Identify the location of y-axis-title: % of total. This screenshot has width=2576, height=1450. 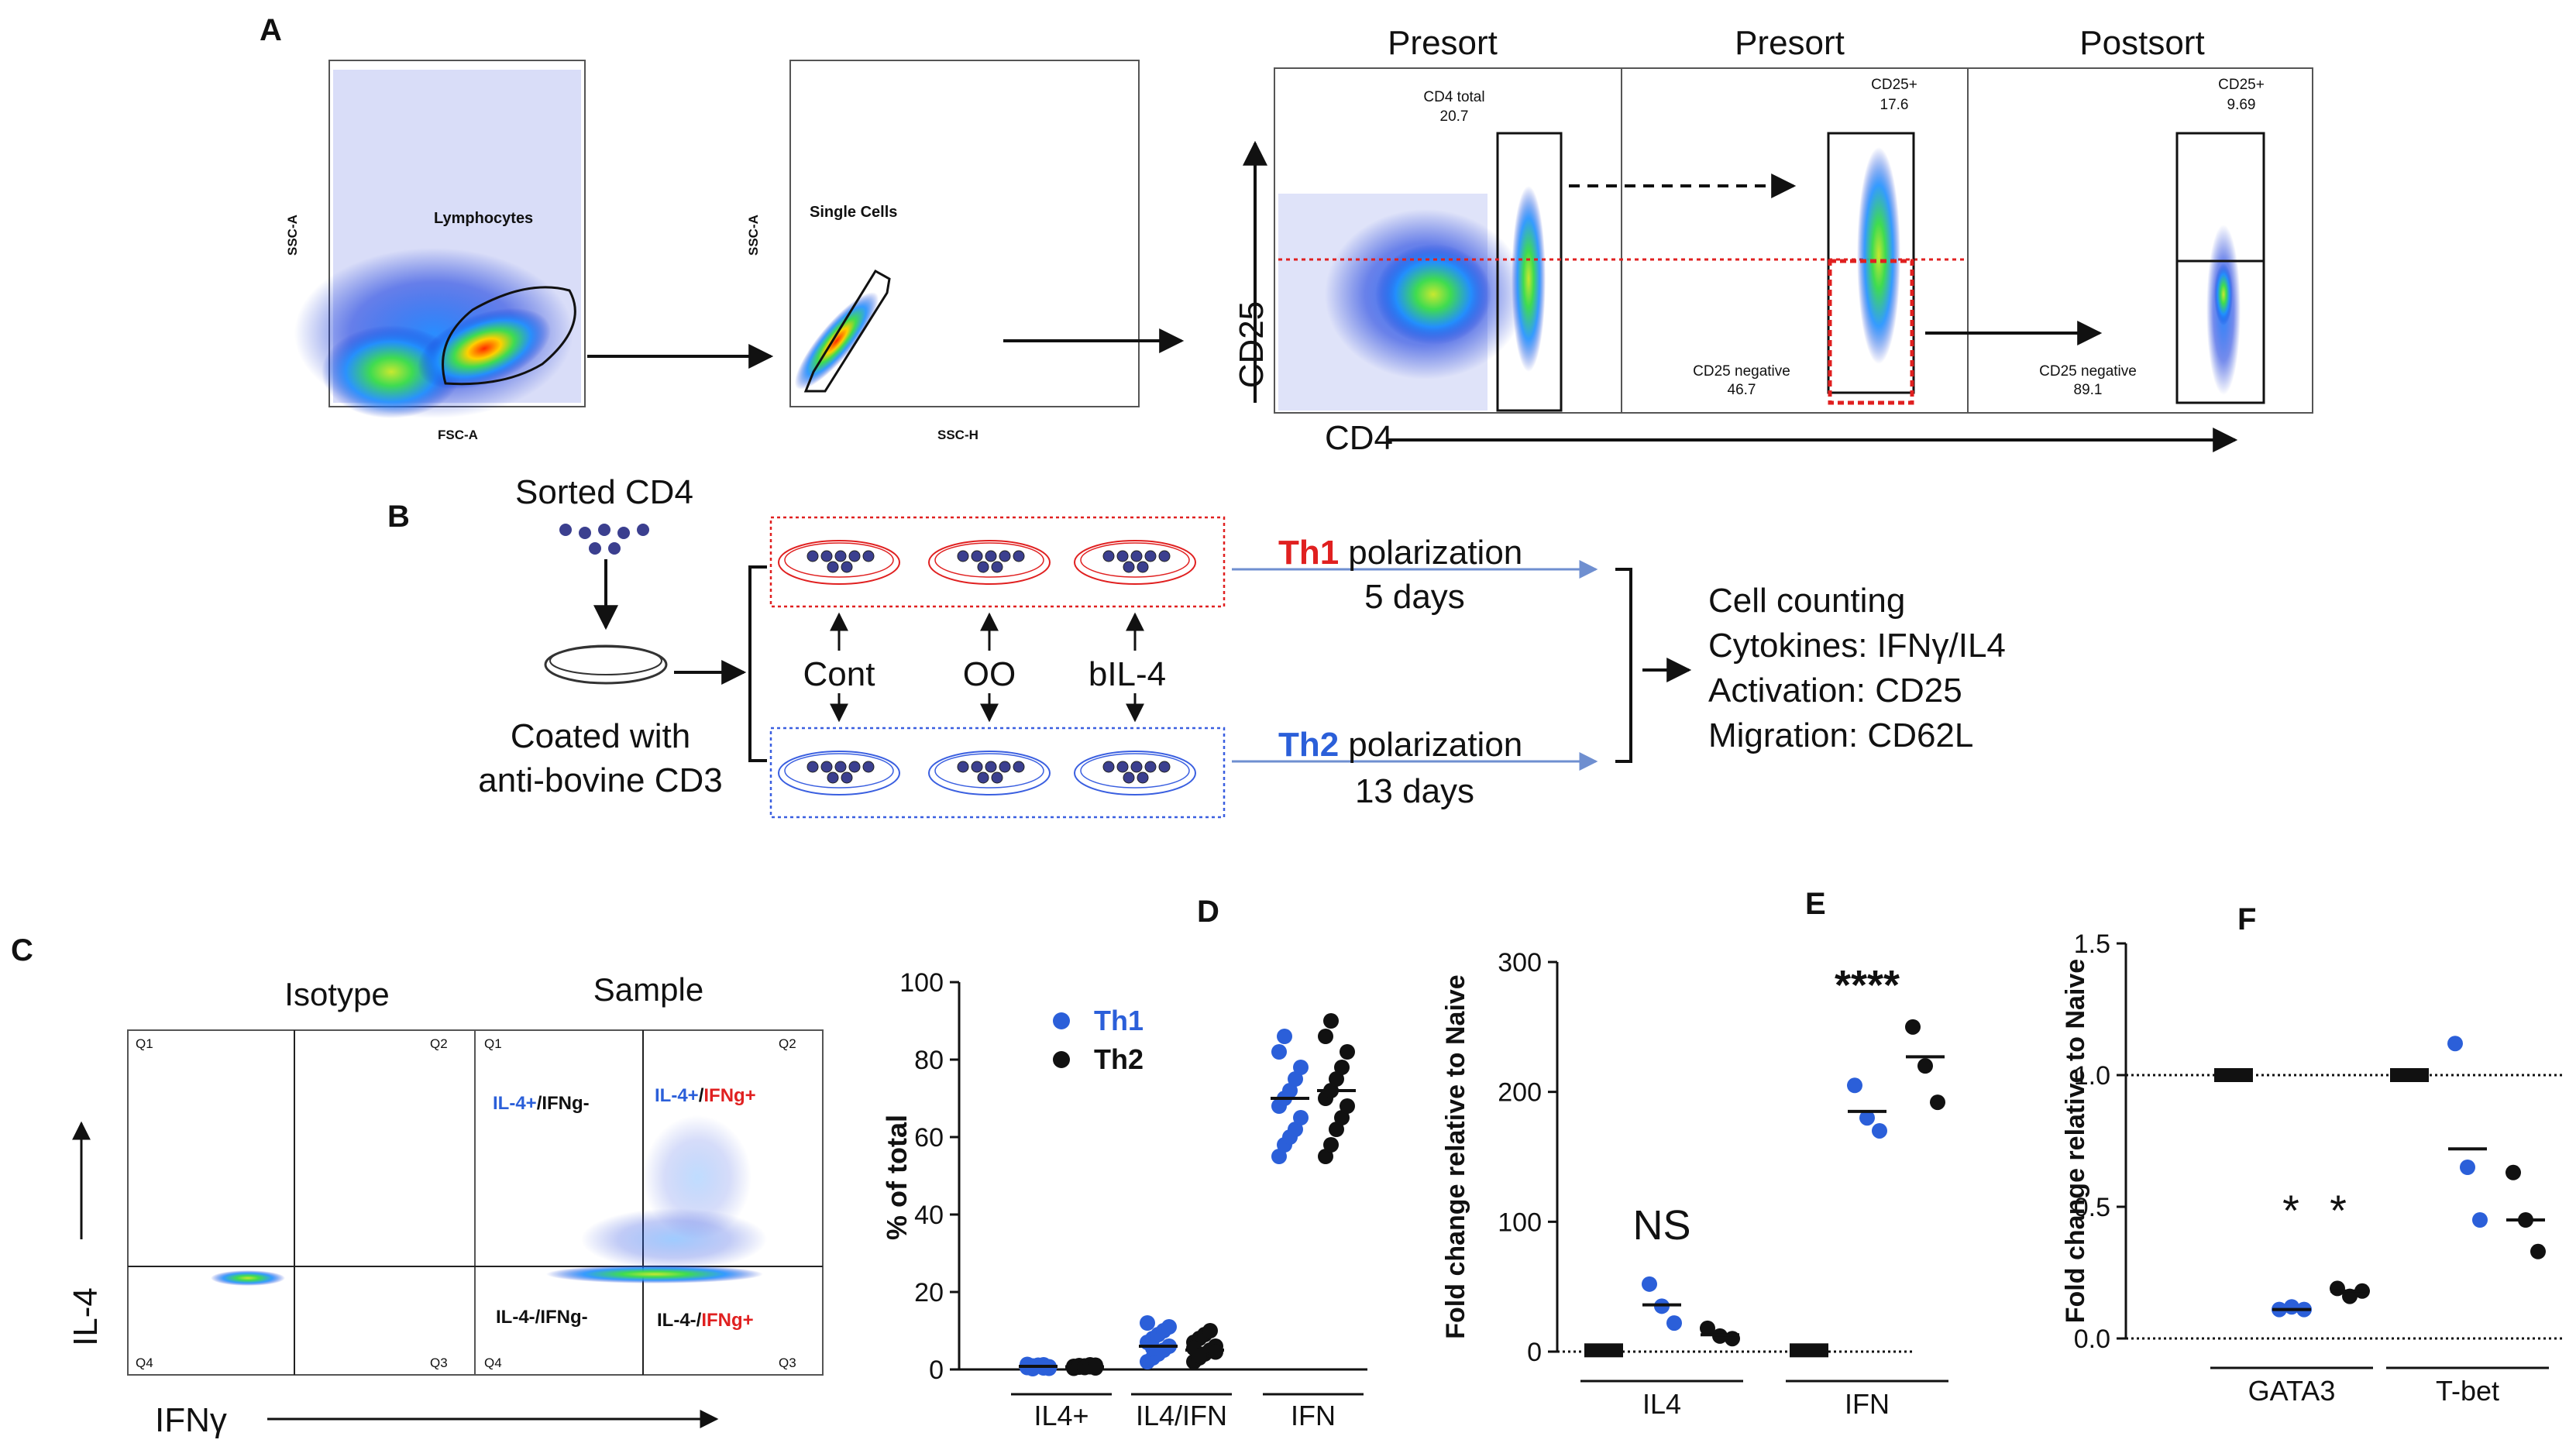
(897, 1177).